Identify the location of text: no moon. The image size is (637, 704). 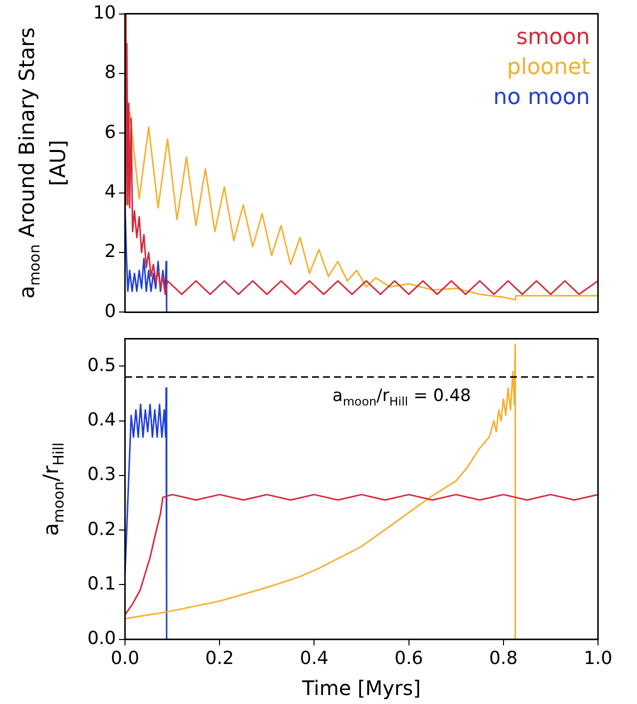
(541, 97).